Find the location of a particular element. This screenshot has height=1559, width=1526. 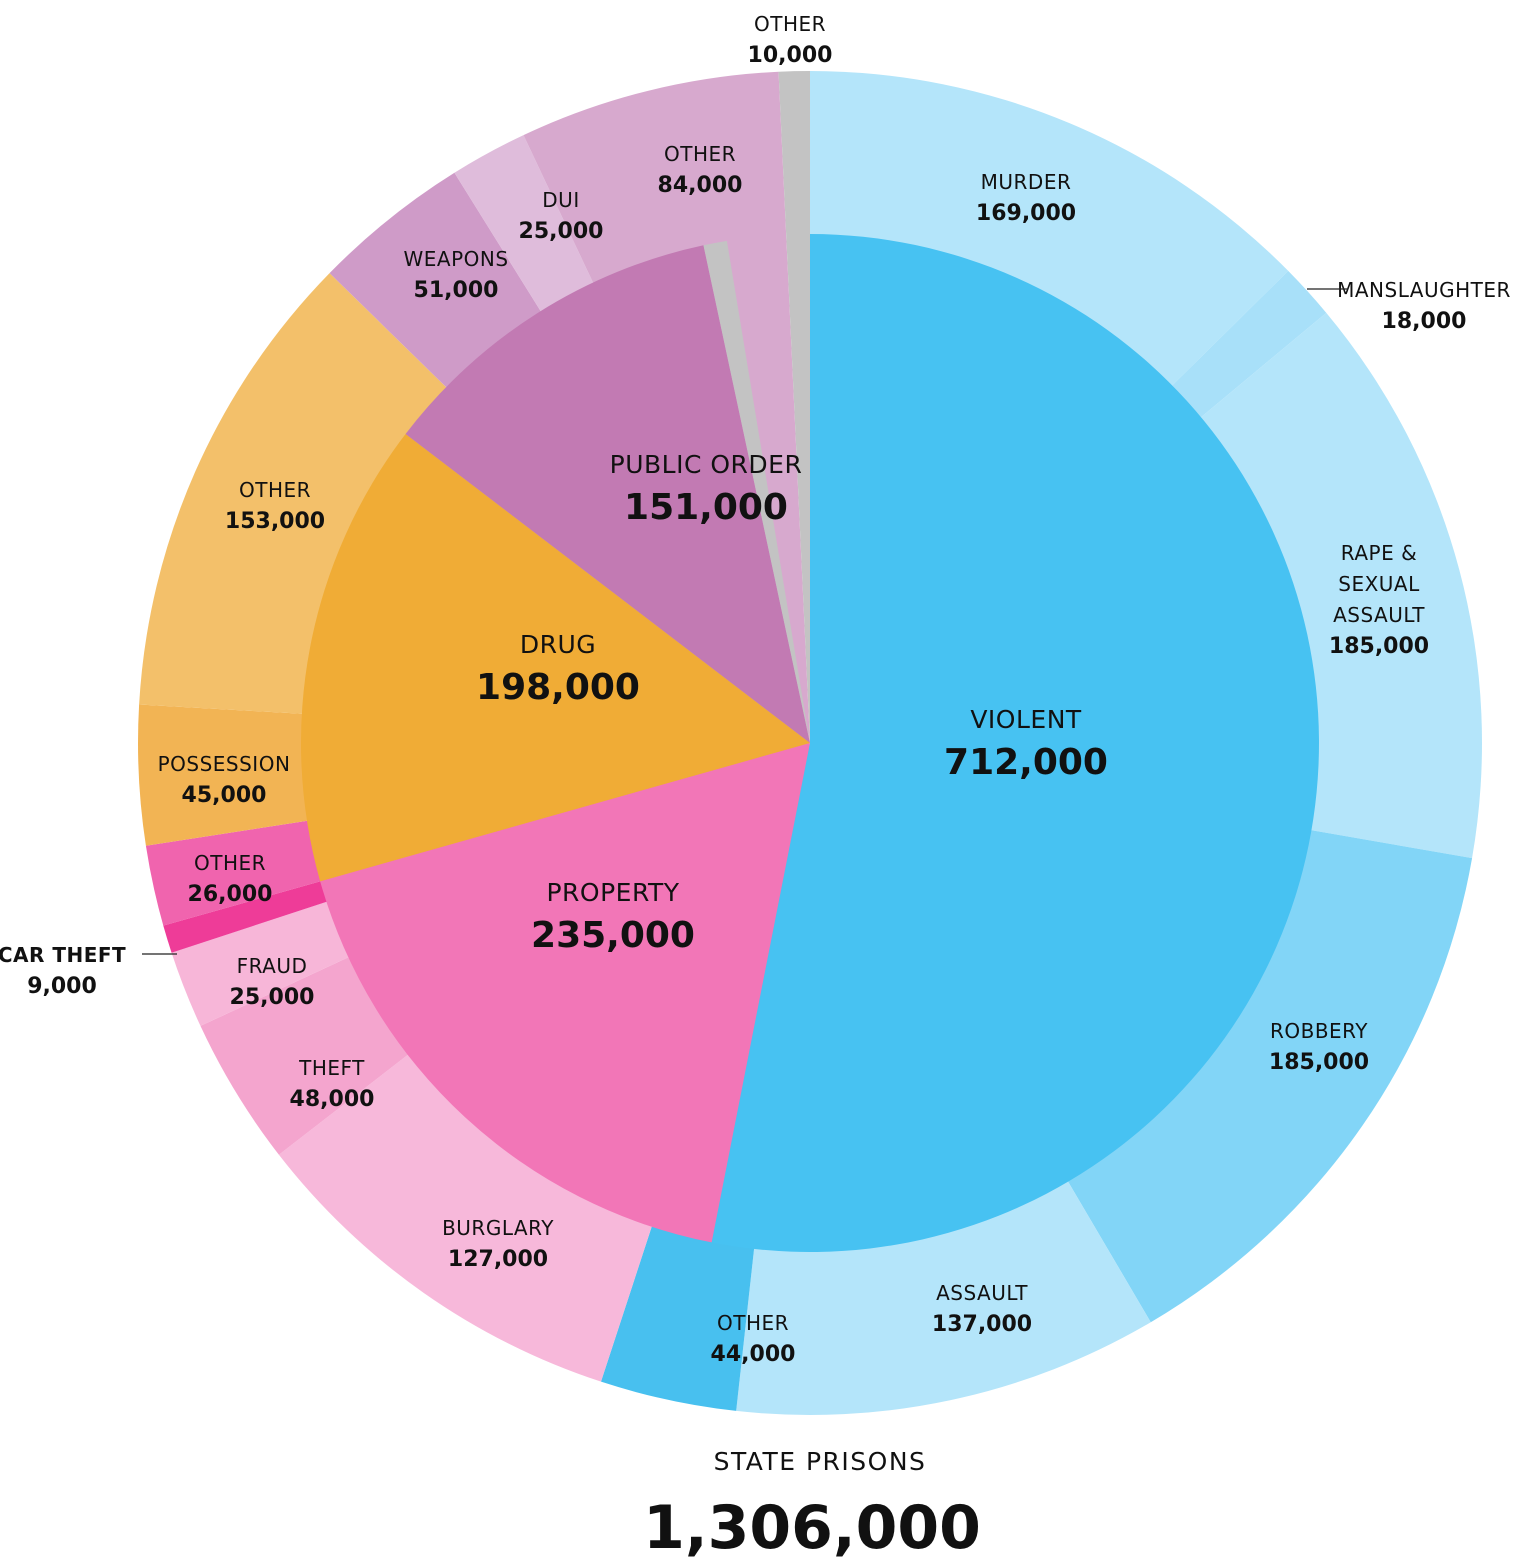

outer-label-property-fraud: FRAUD is located at coordinates (272, 966).